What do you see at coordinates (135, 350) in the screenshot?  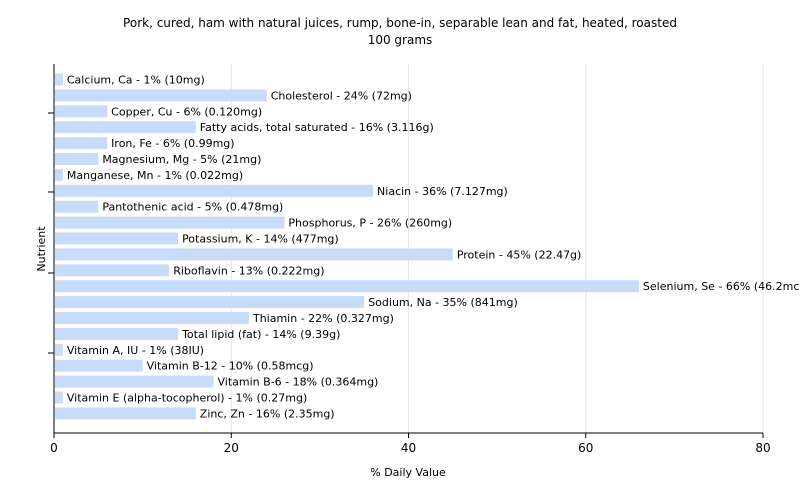 I see `bar-label-17: Vitamin A, IU - 1% (38IU)` at bounding box center [135, 350].